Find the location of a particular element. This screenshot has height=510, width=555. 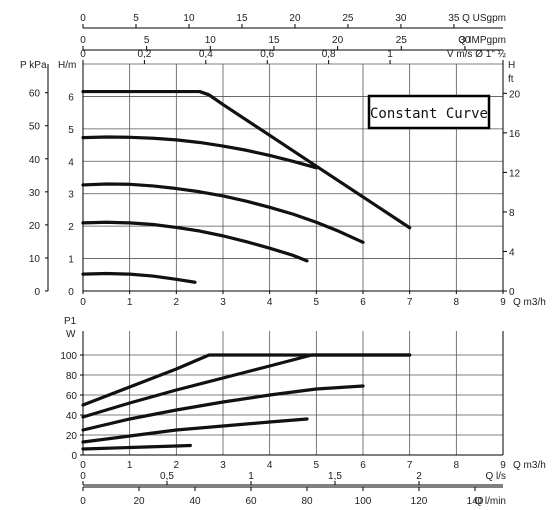

lmin-tick-label: 80 is located at coordinates (307, 501).